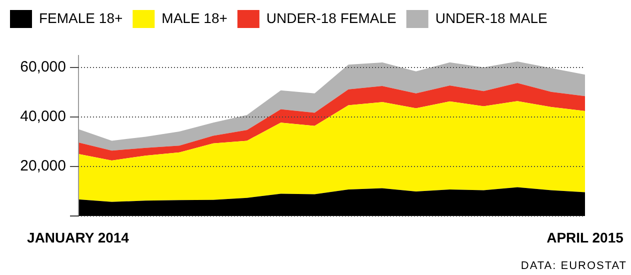 This screenshot has height=275, width=631. I want to click on text: DATA: EUROSTAT, so click(573, 266).